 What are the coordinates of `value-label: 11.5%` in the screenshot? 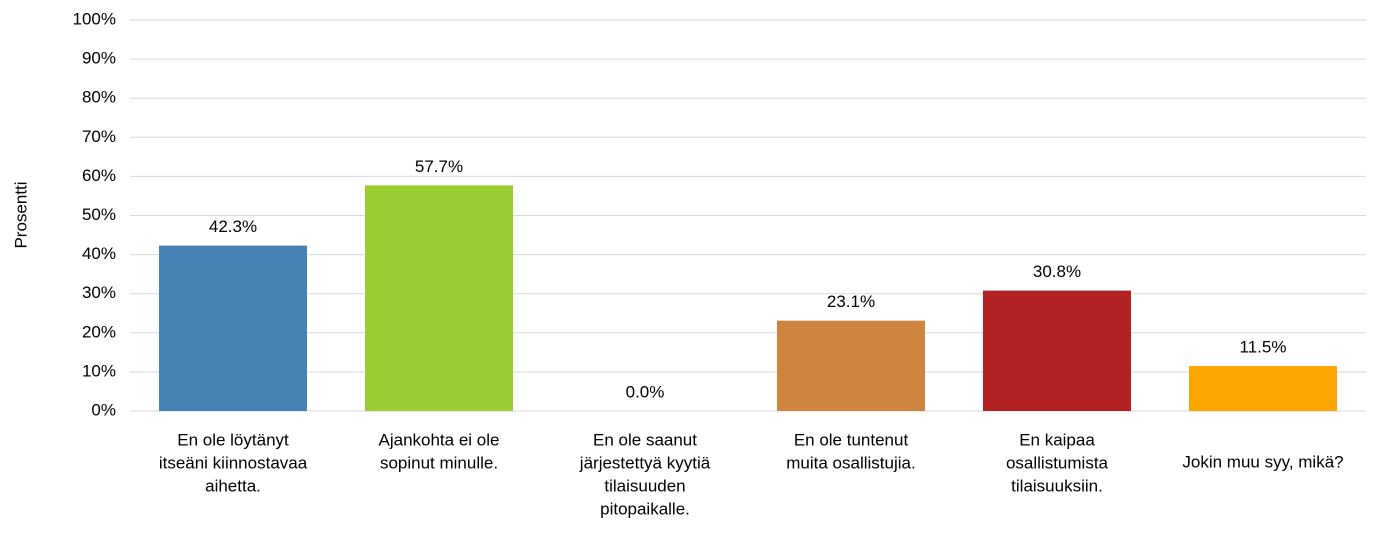 It's located at (1263, 347).